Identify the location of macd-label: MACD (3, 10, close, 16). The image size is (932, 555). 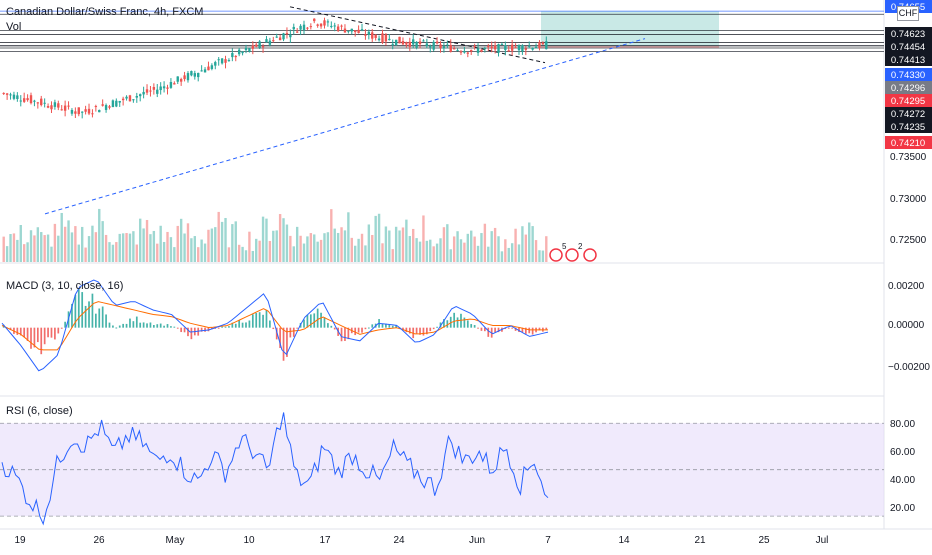
(65, 286).